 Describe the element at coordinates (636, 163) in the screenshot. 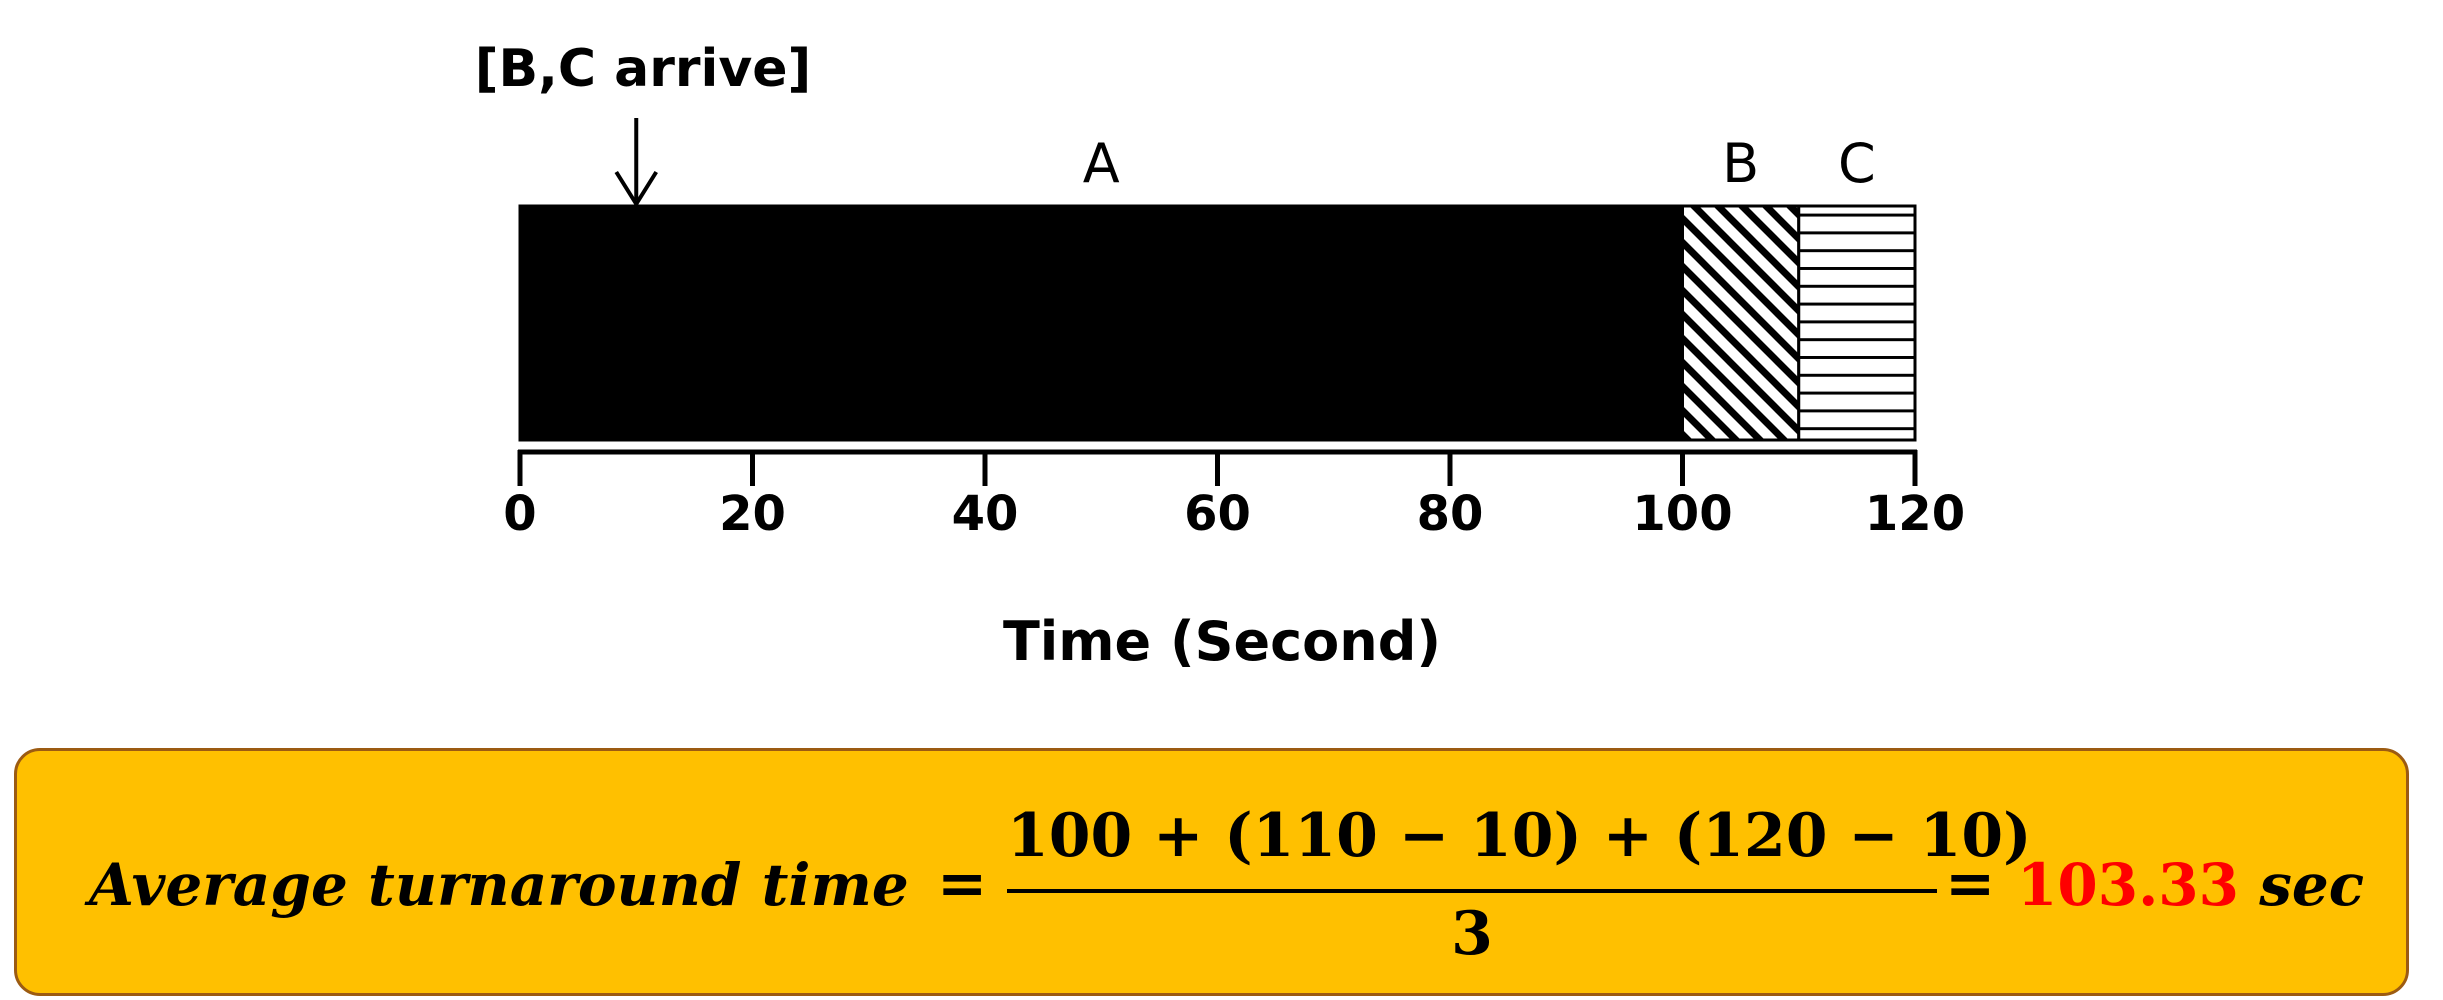

I see `arrival-arrow` at that location.